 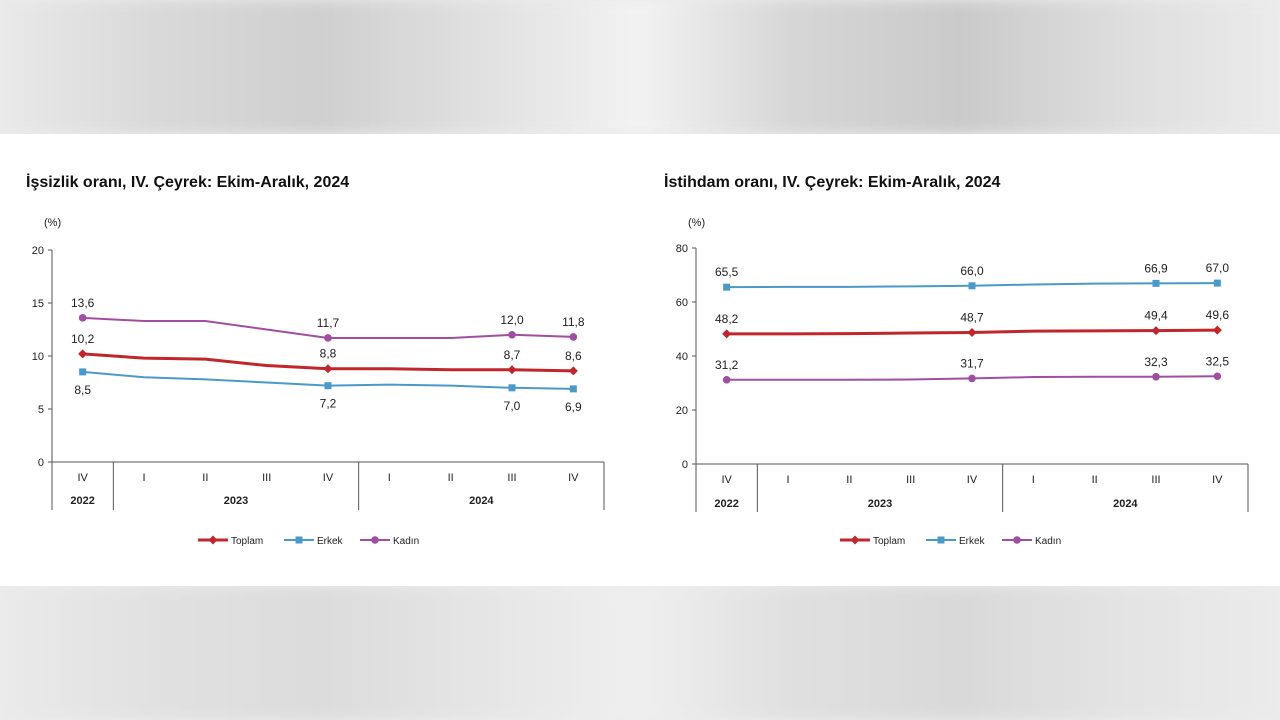 What do you see at coordinates (682, 357) in the screenshot?
I see `y-tick-label: 40` at bounding box center [682, 357].